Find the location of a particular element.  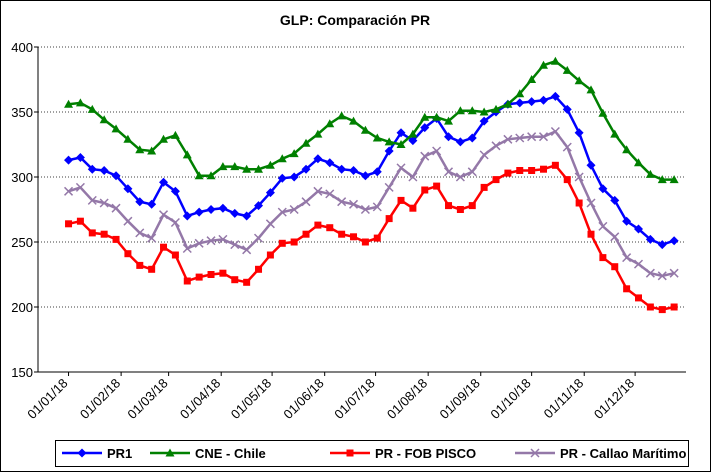

y-tick-label: 250 is located at coordinates (22, 242).